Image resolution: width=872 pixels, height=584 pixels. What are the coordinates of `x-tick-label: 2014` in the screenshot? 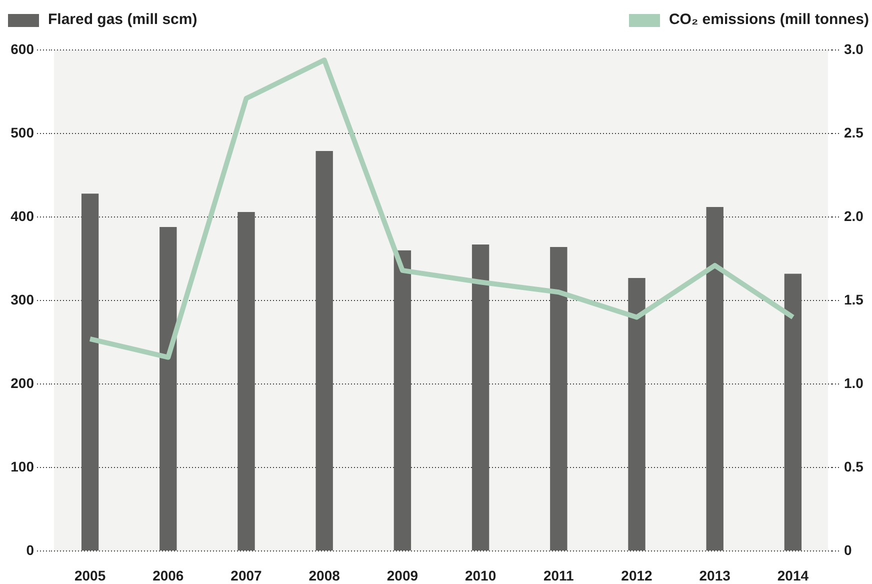 It's located at (793, 575).